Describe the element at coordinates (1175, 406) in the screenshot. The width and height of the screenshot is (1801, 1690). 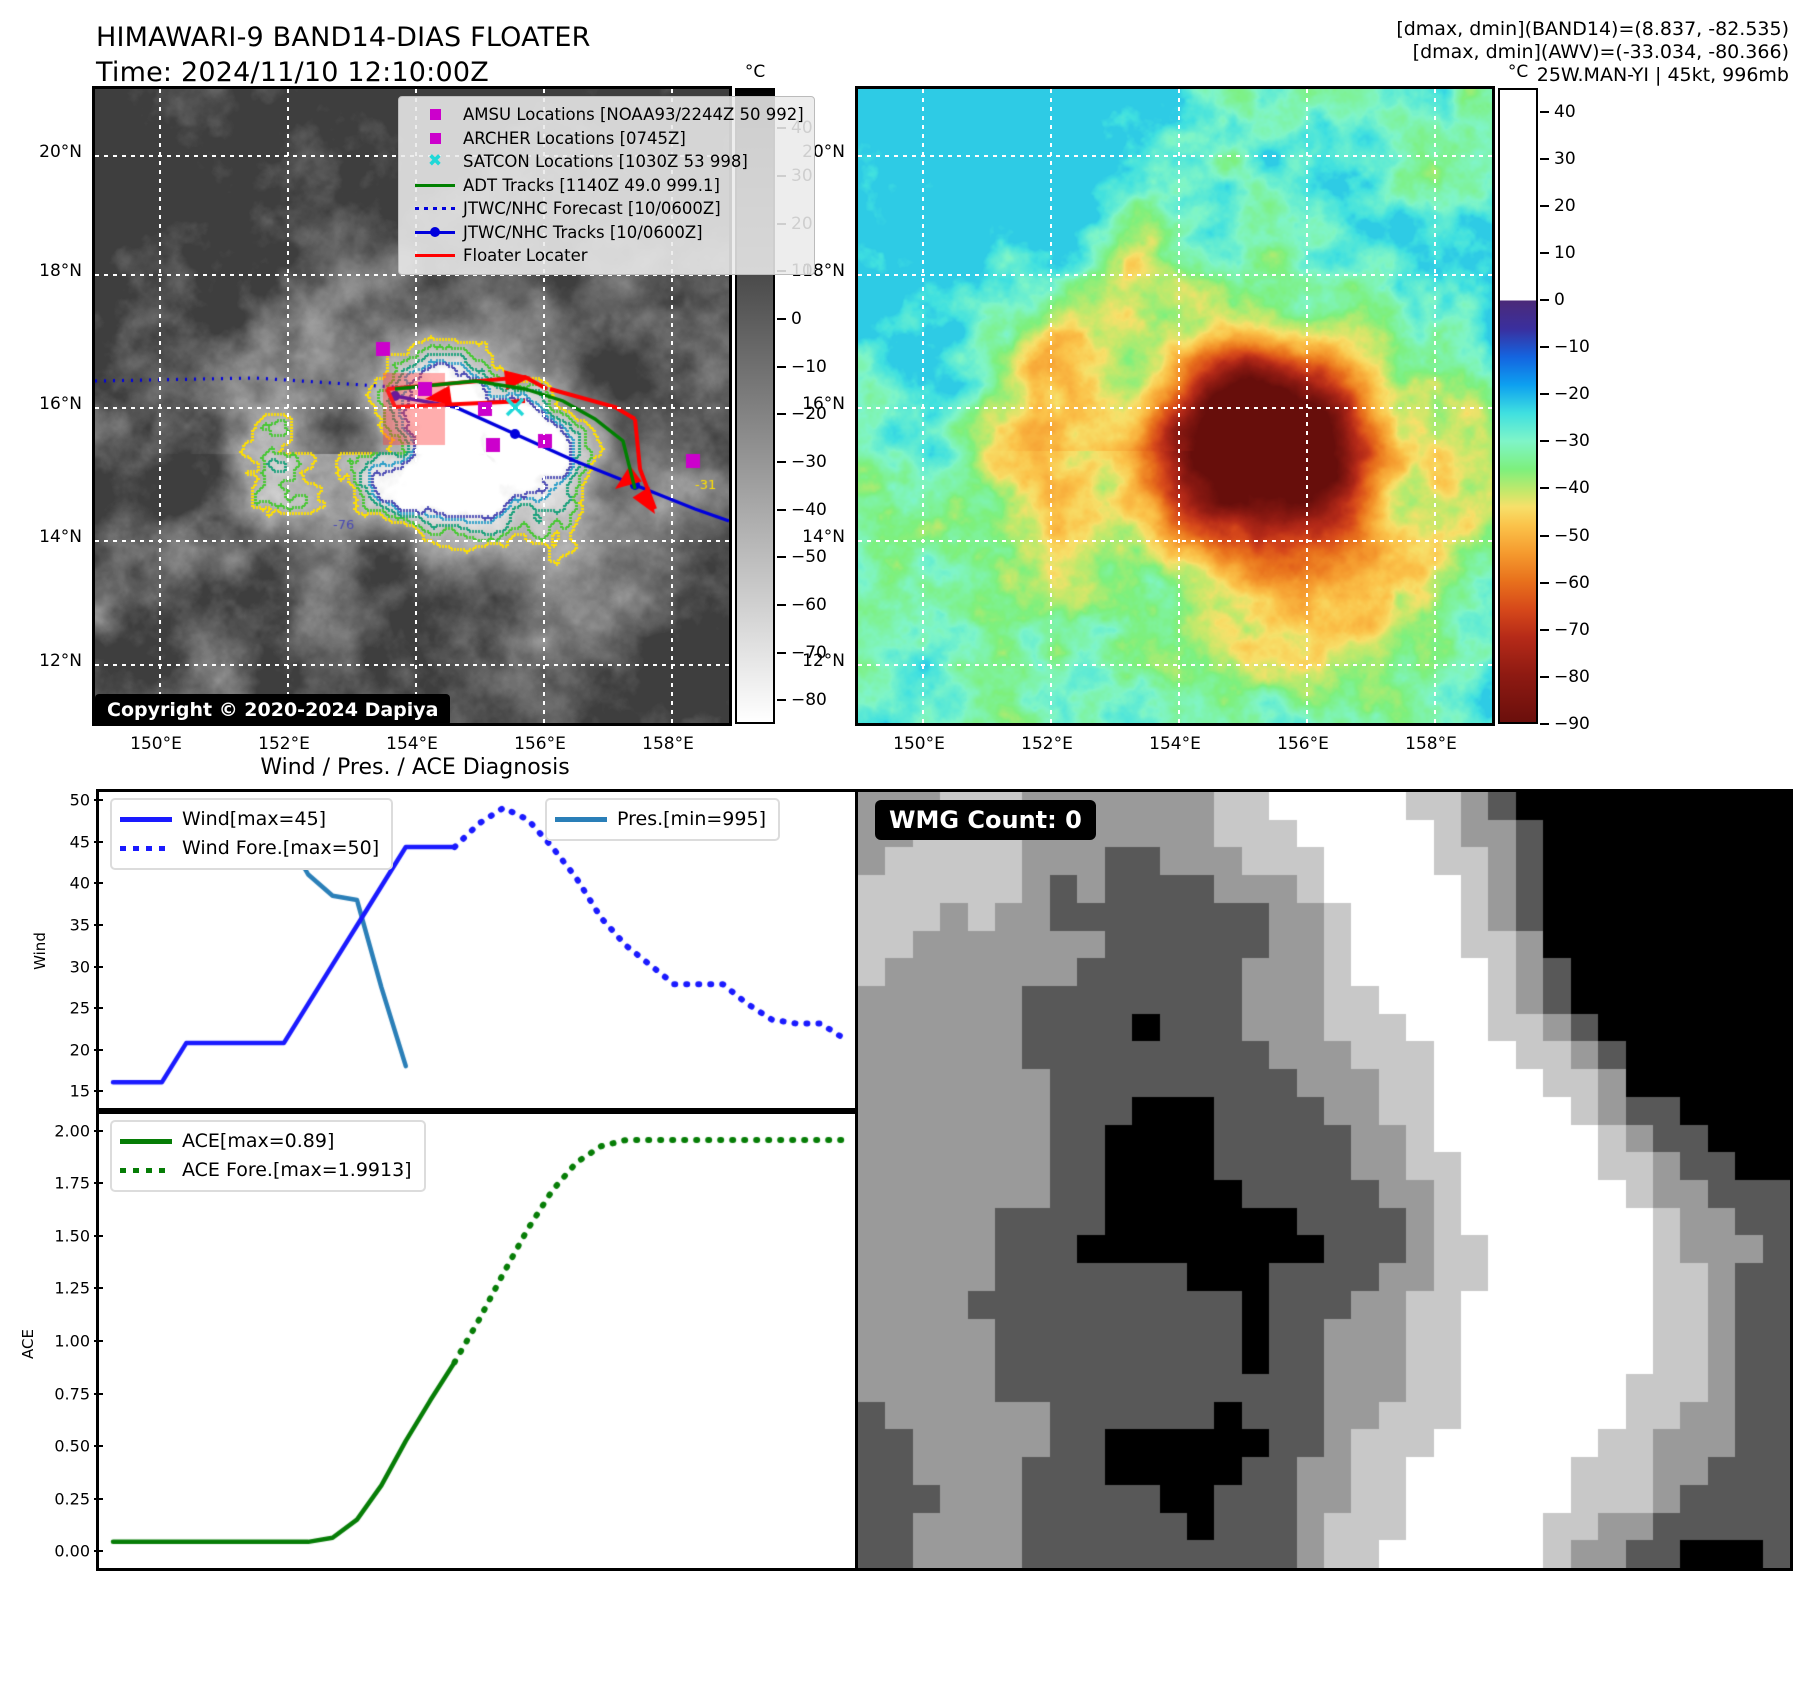
I see `awv-enhanced-map` at that location.